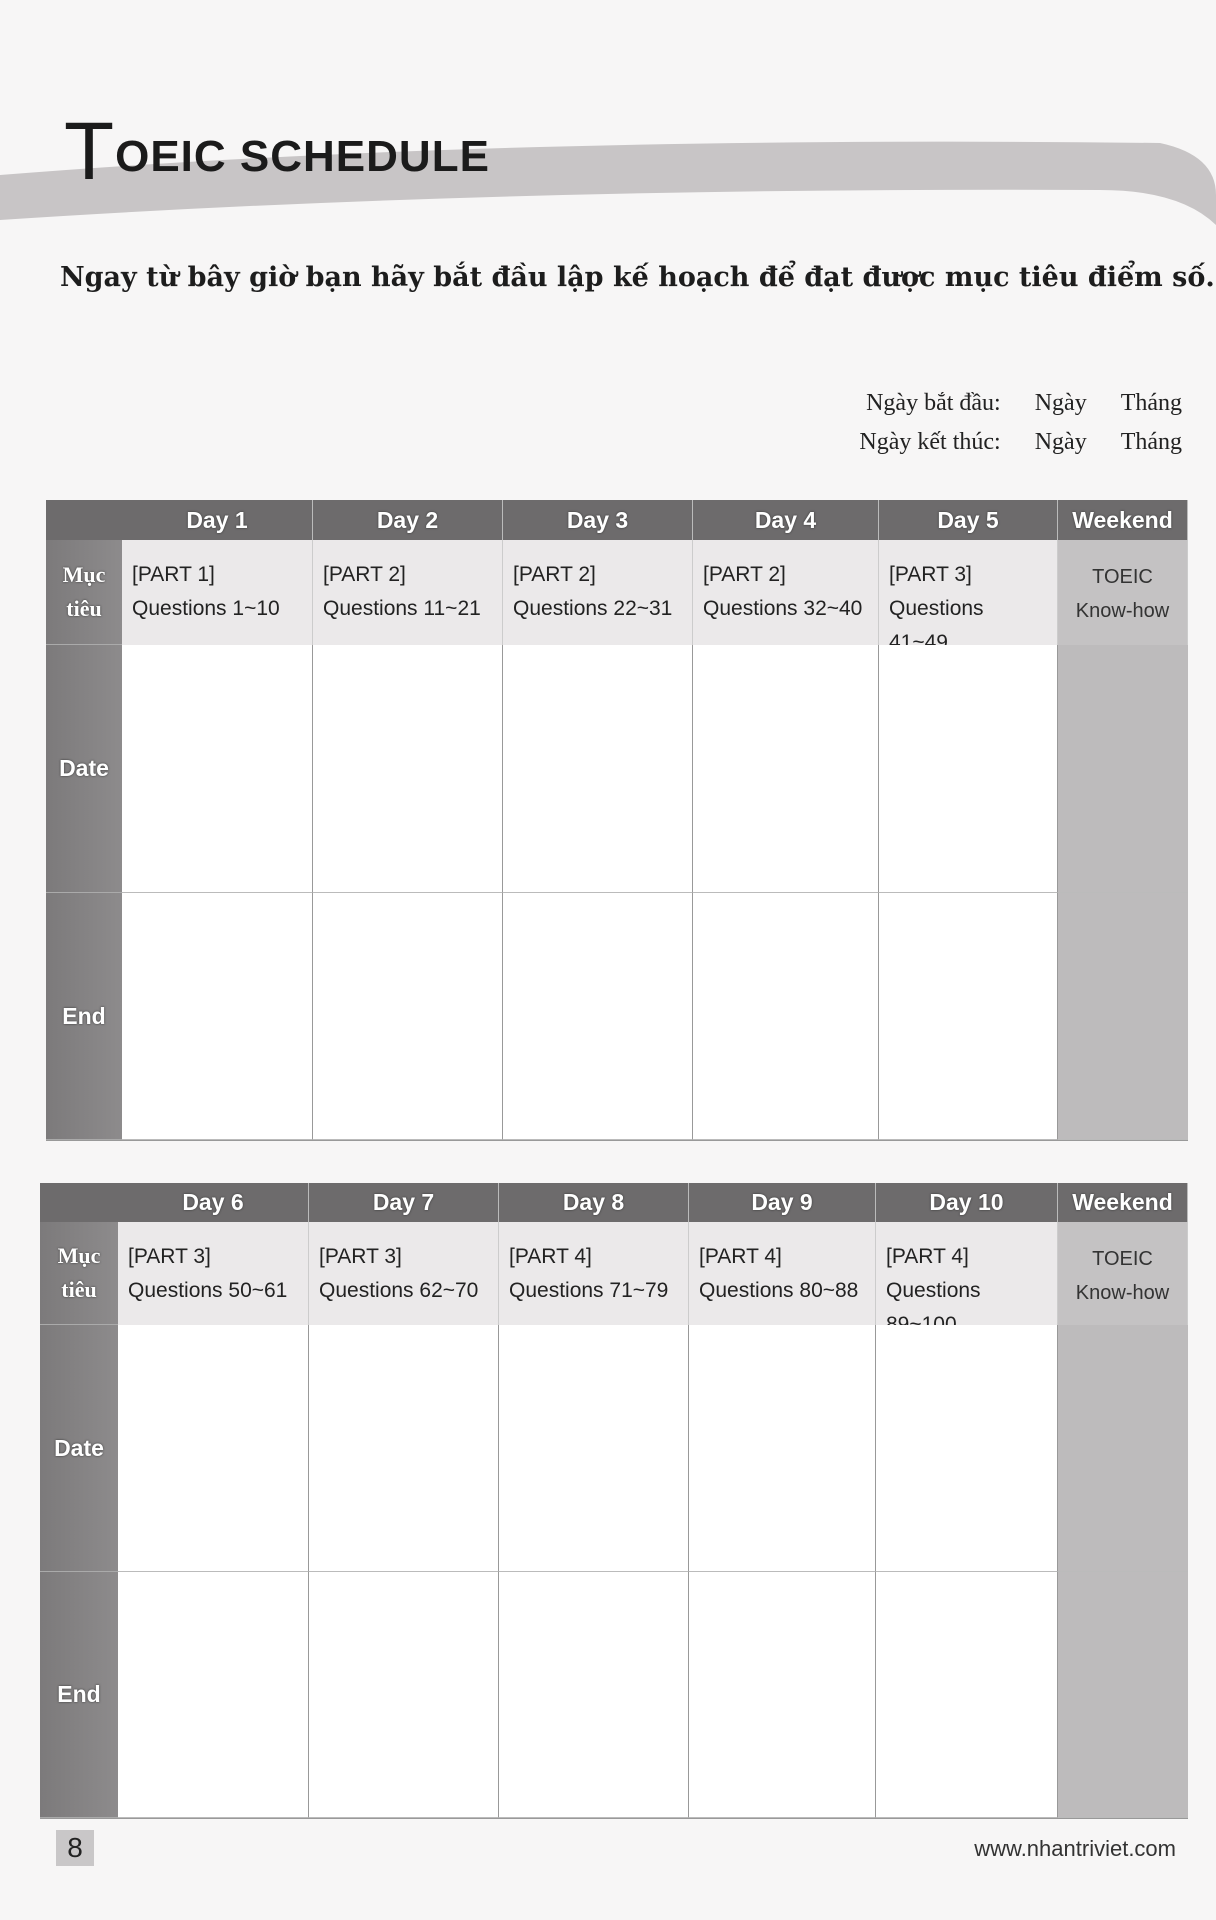 The width and height of the screenshot is (1216, 1920). Describe the element at coordinates (1075, 1848) in the screenshot. I see `website-url: www.nhantriviet.com` at that location.